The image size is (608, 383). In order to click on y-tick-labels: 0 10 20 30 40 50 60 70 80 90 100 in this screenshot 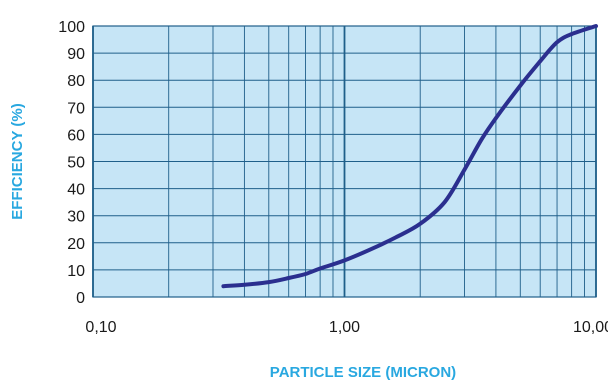, I will do `click(71, 163)`.